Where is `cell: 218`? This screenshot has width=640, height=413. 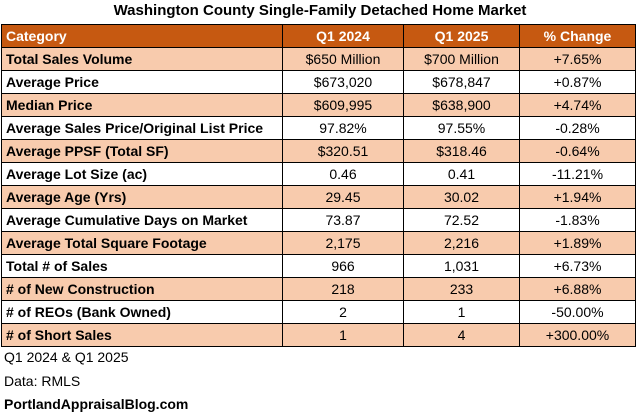 cell: 218 is located at coordinates (343, 289).